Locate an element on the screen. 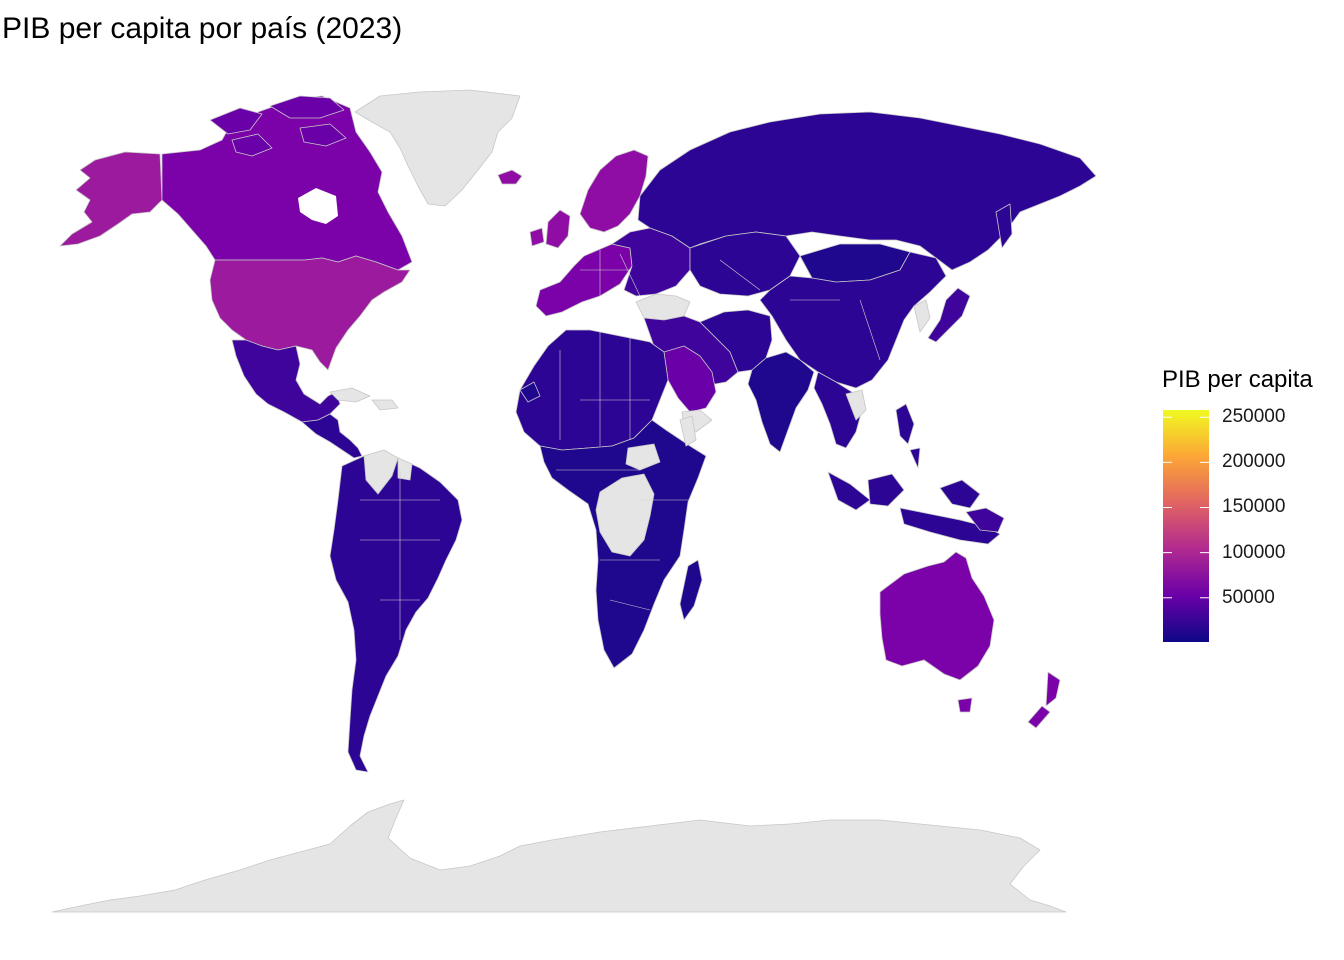 Image resolution: width=1344 pixels, height=960 pixels. legend-tick-label: 150000 is located at coordinates (1254, 507).